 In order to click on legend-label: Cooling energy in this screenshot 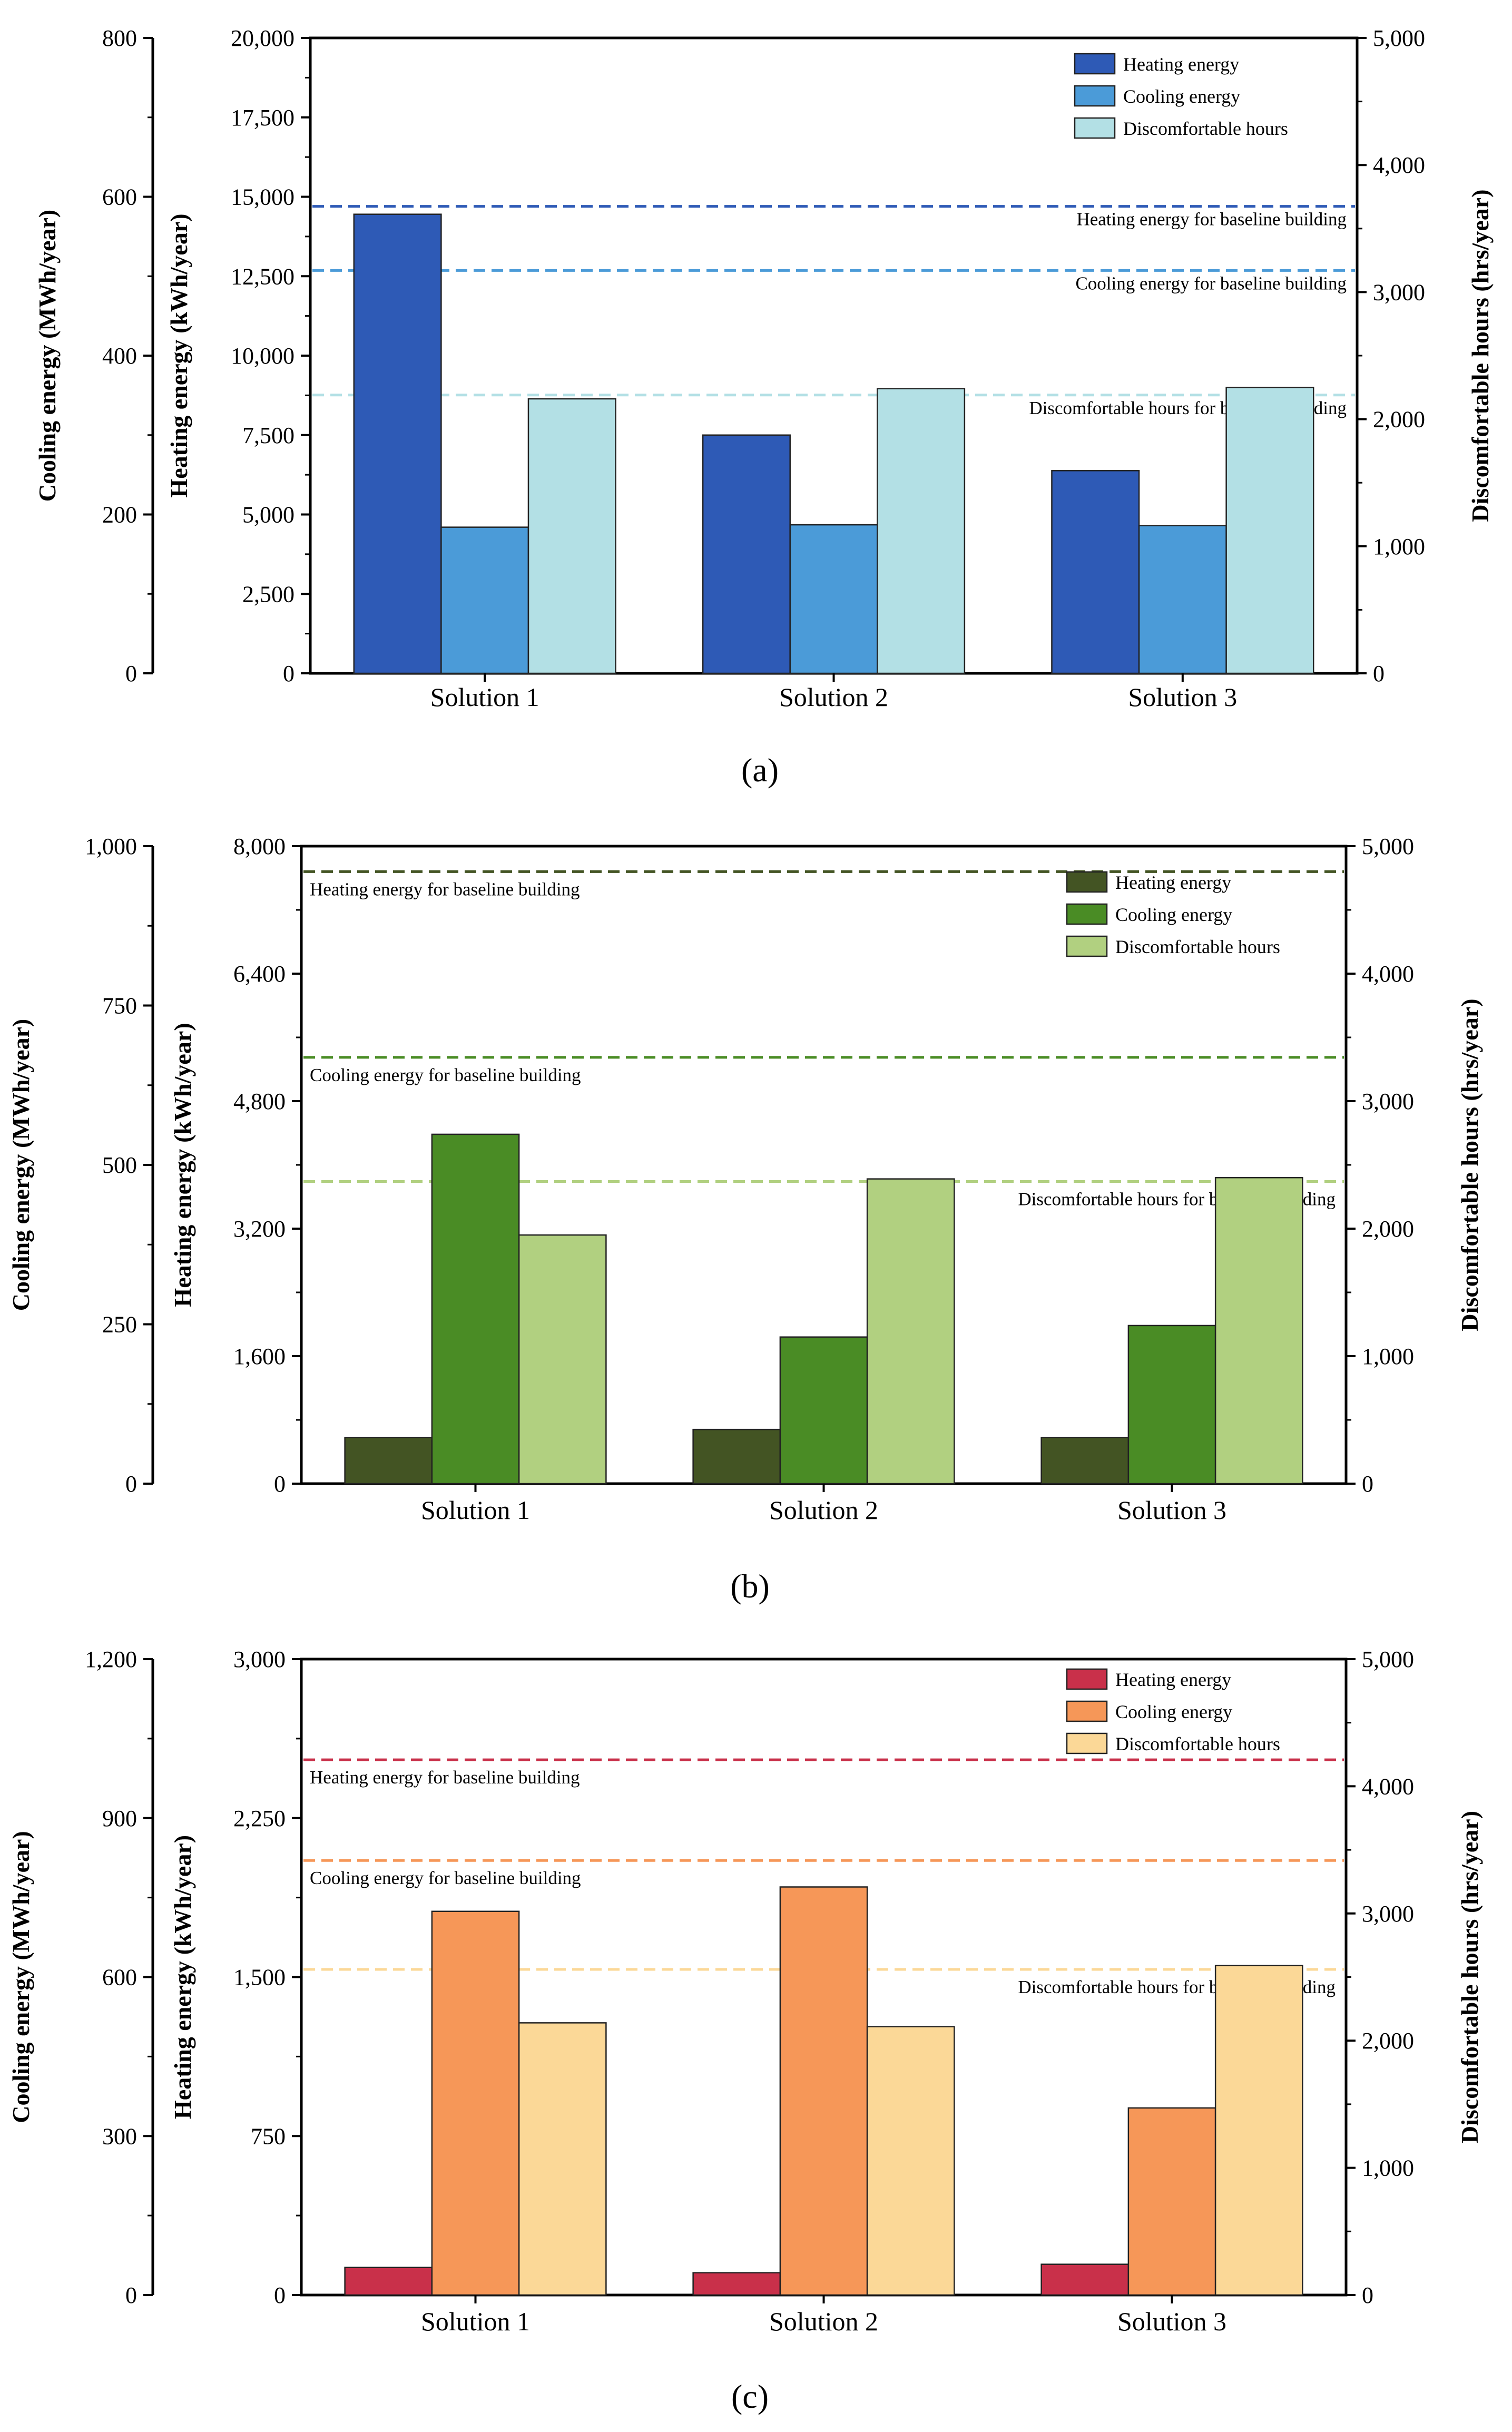, I will do `click(1181, 96)`.